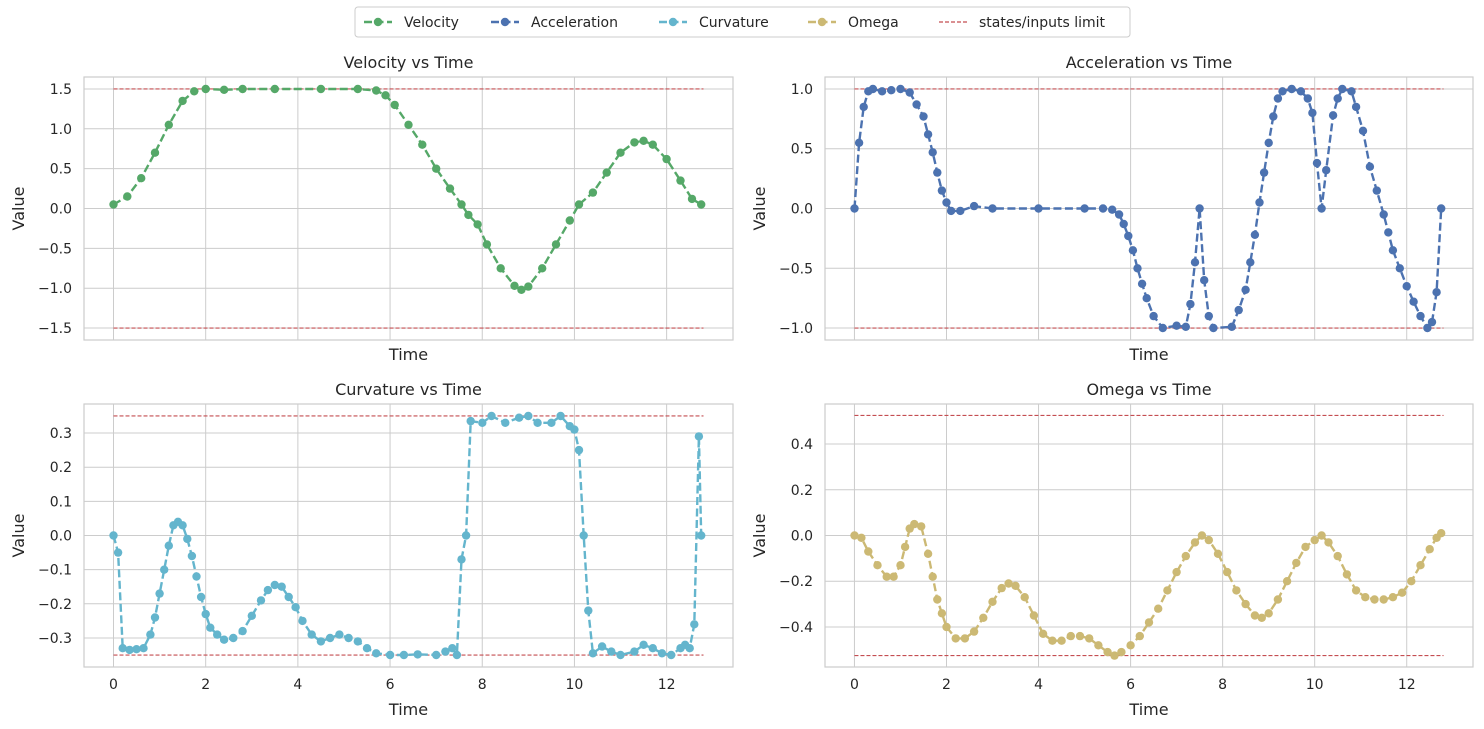 This screenshot has height=729, width=1484. I want to click on omega-chart-title: Omega vs Time, so click(1148, 389).